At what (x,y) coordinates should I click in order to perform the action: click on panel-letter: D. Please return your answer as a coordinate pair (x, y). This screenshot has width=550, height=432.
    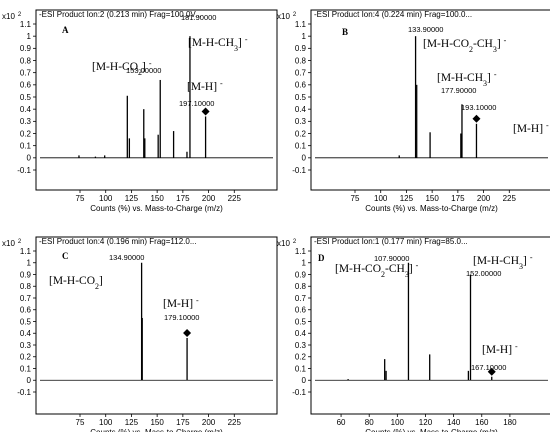
    Looking at the image, I should click on (321, 258).